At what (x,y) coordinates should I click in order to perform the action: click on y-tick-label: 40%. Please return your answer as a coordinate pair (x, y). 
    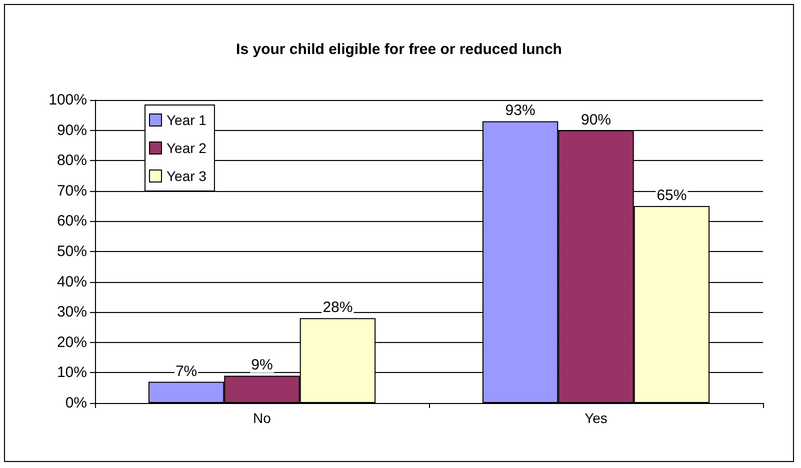
    Looking at the image, I should click on (71, 281).